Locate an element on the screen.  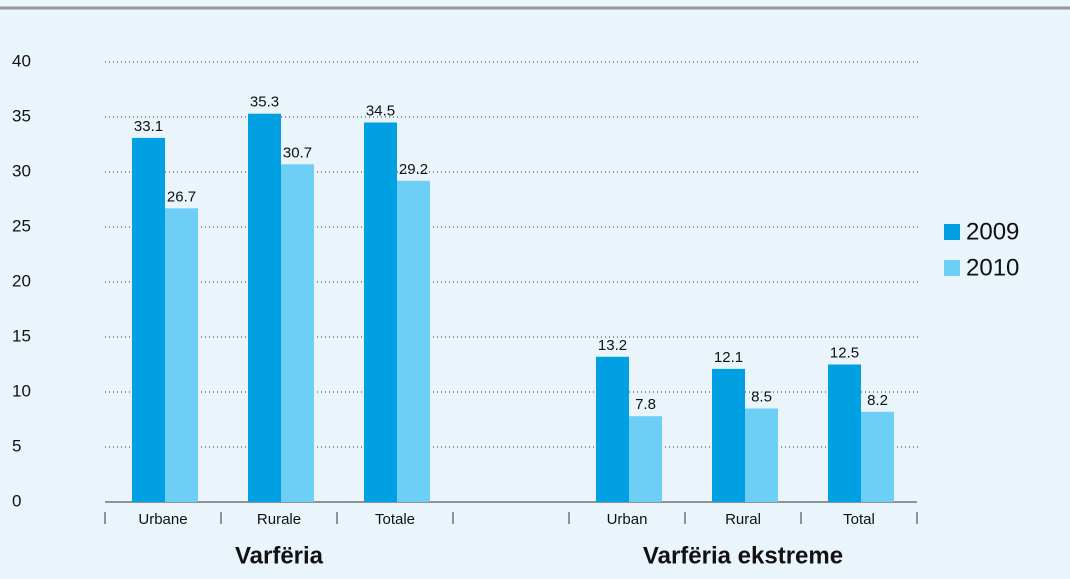
y-tick-label: 40 is located at coordinates (21, 60).